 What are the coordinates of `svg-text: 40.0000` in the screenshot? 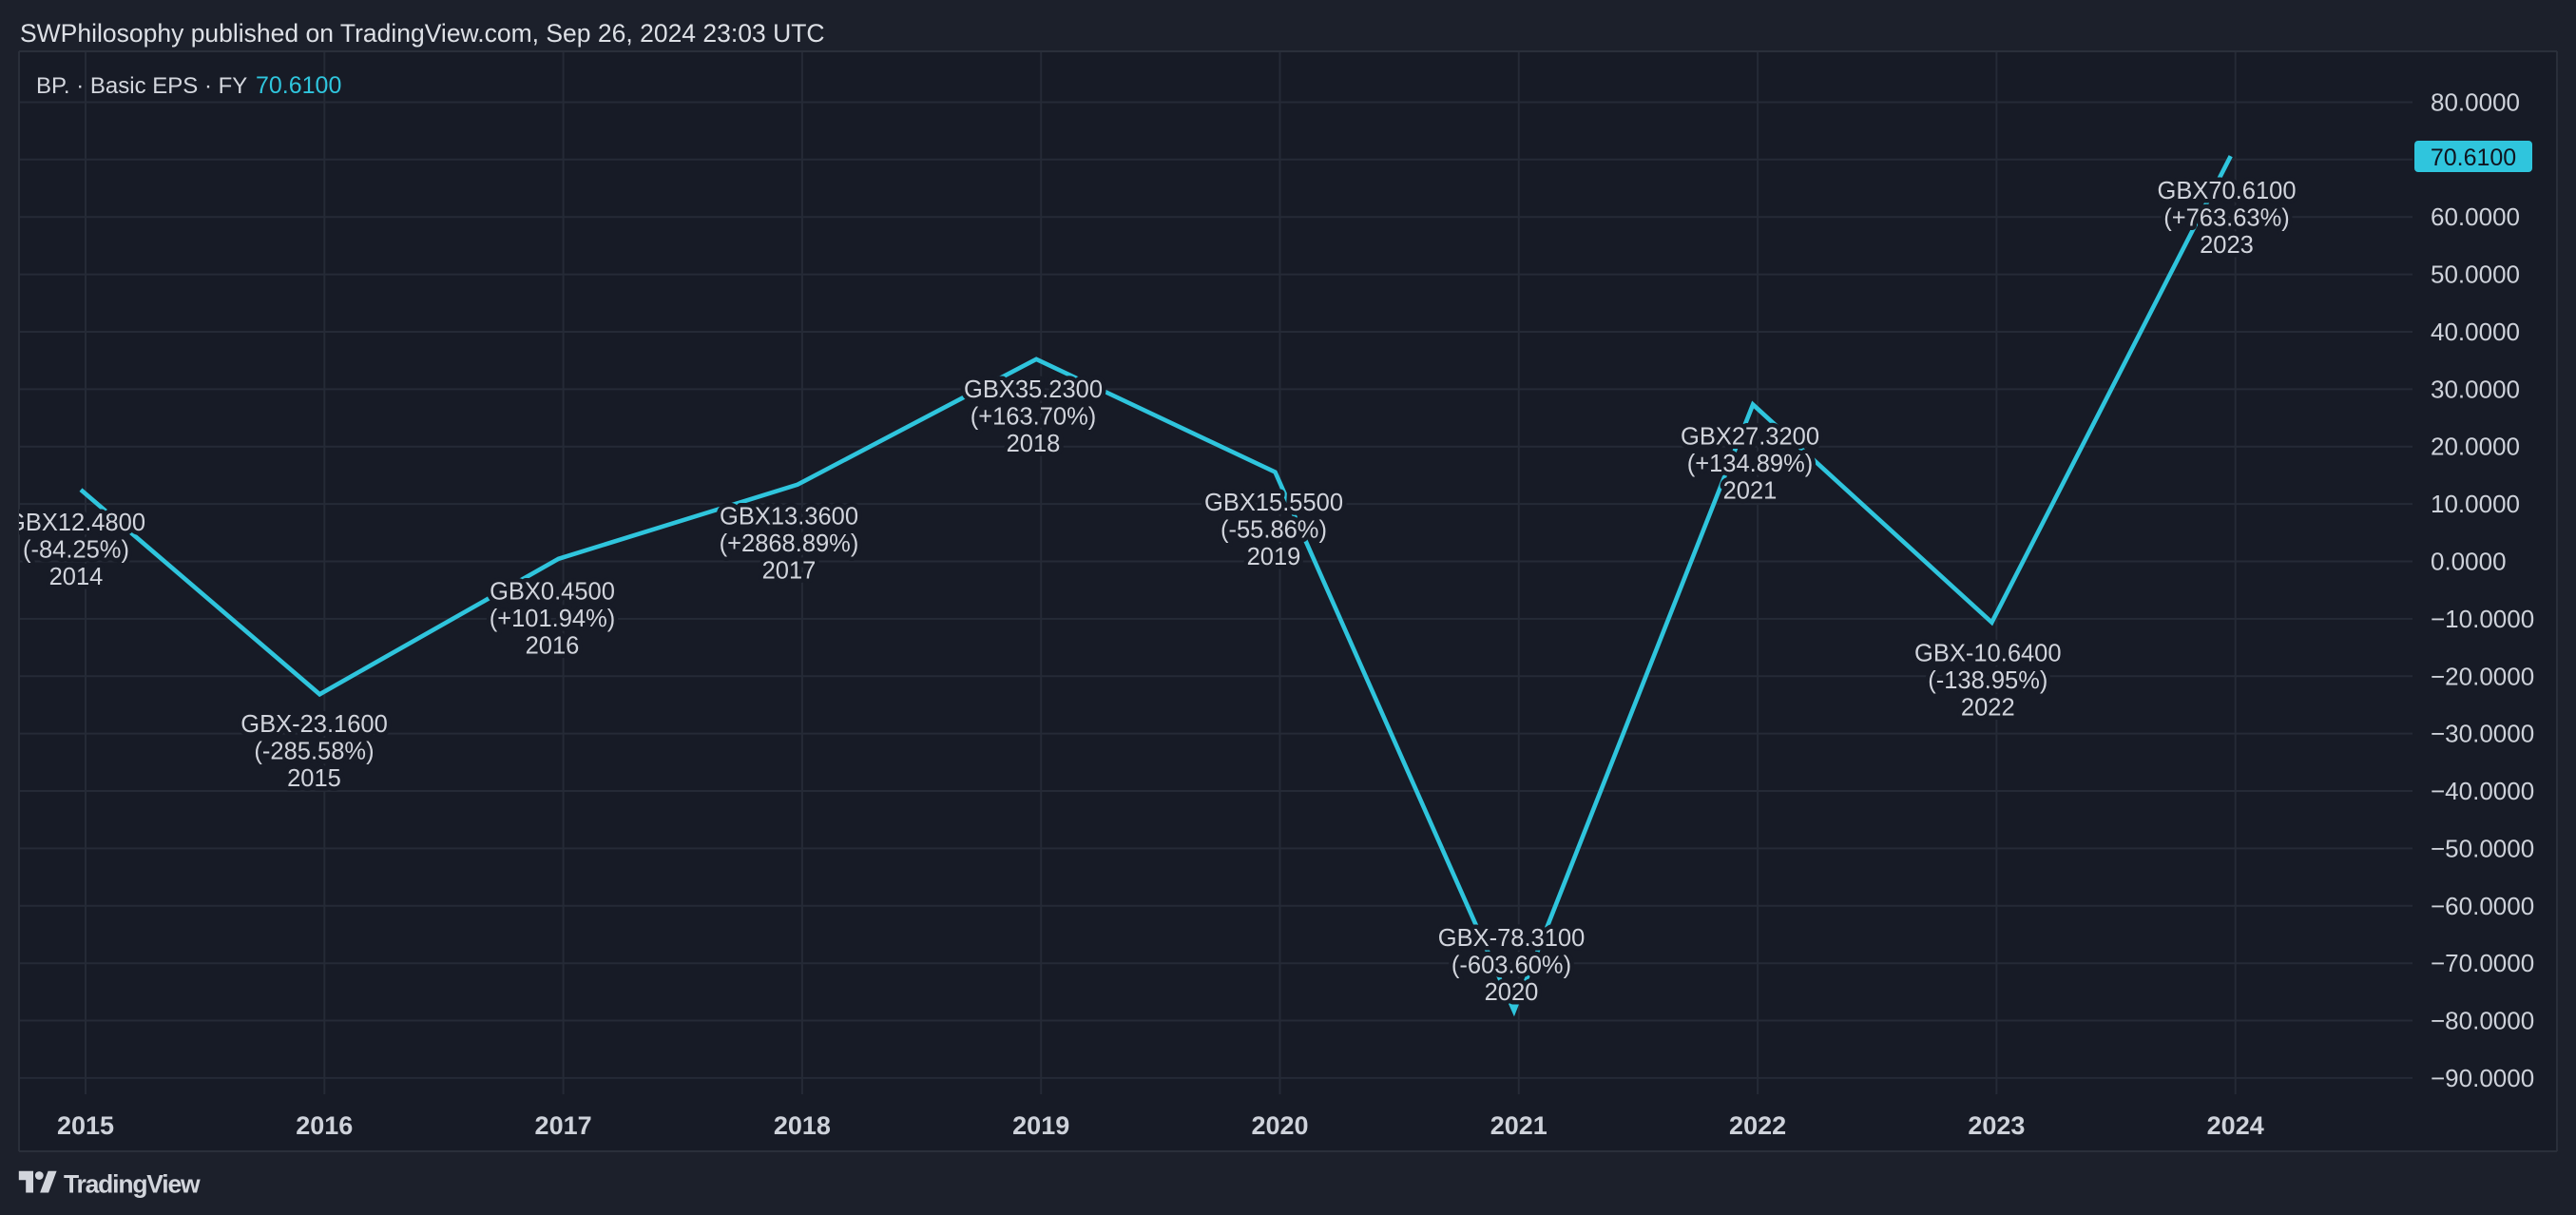 It's located at (2475, 332).